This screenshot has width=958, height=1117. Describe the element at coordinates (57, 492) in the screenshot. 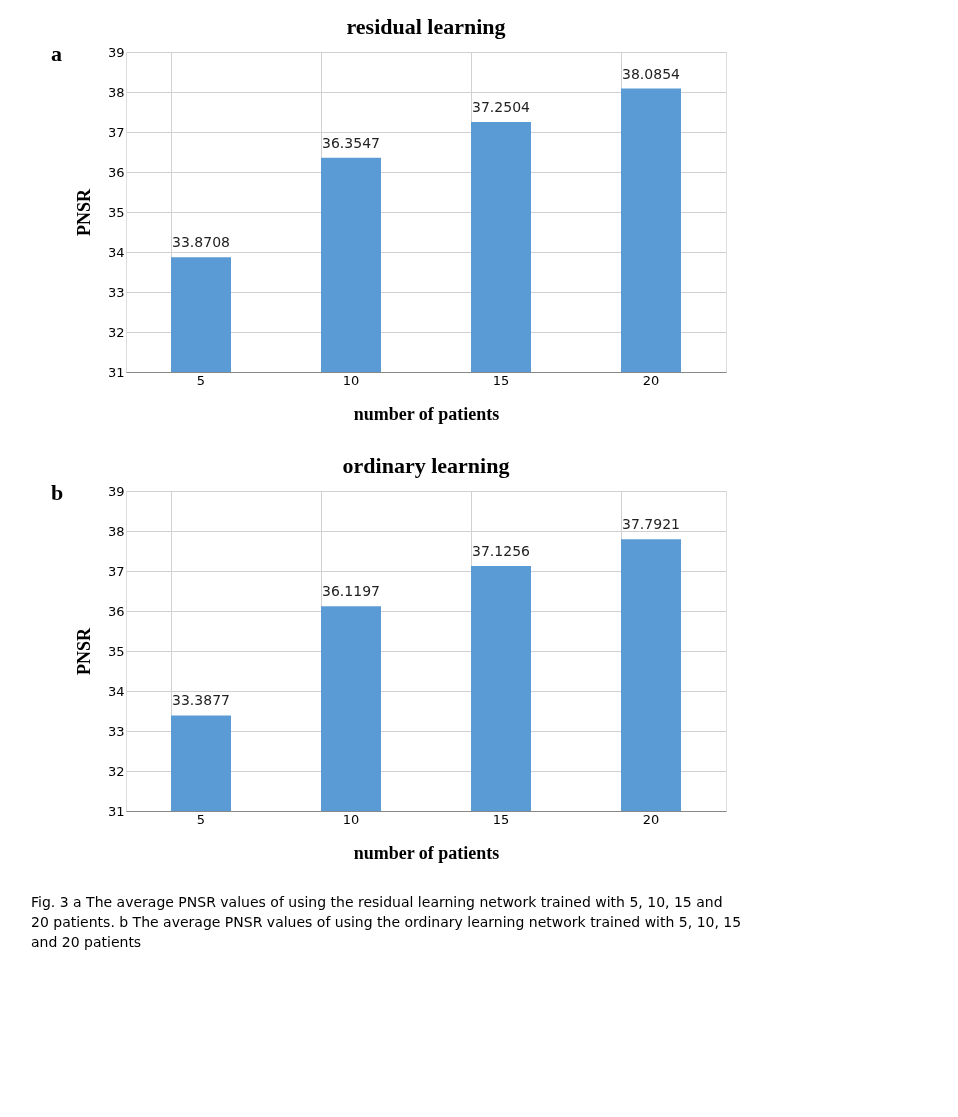

I see `text: b` at that location.